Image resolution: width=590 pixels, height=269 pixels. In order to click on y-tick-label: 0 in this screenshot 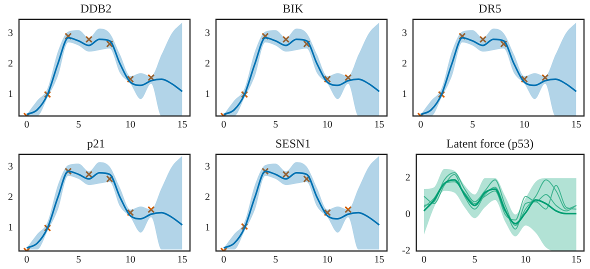, I will do `click(407, 214)`.